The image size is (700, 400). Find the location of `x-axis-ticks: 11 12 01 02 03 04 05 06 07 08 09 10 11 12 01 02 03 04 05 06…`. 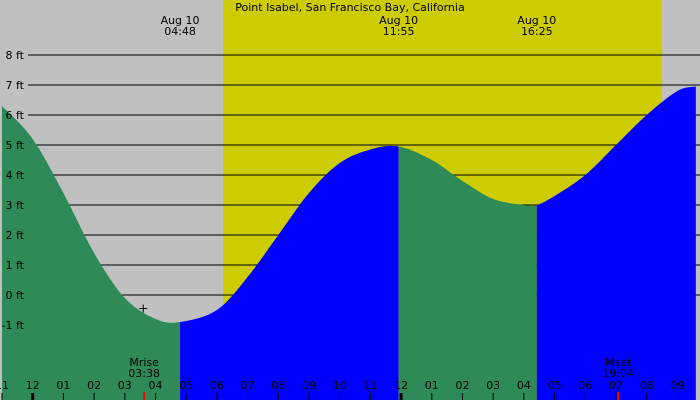

x-axis-ticks: 11 12 01 02 03 04 05 06 07 08 09 10 11 12 01 02 03 04 05 06… is located at coordinates (342, 389).